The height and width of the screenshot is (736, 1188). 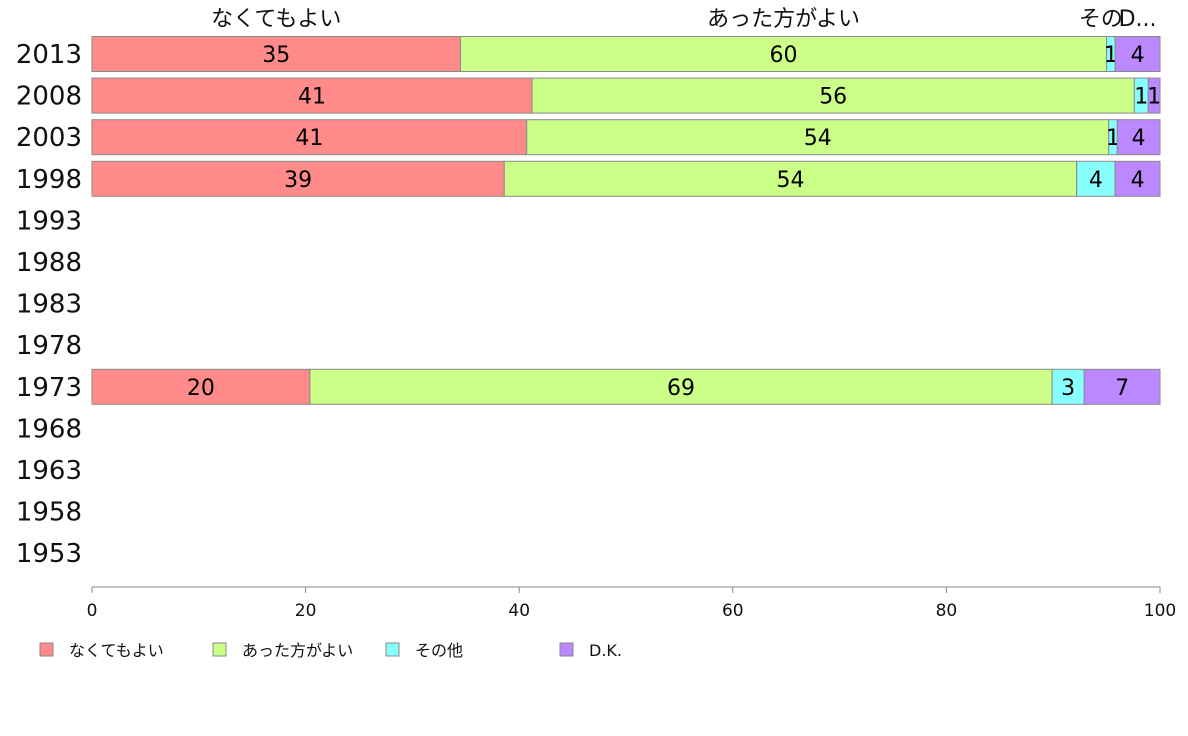 What do you see at coordinates (297, 650) in the screenshot?
I see `legend-label: あった方がよい` at bounding box center [297, 650].